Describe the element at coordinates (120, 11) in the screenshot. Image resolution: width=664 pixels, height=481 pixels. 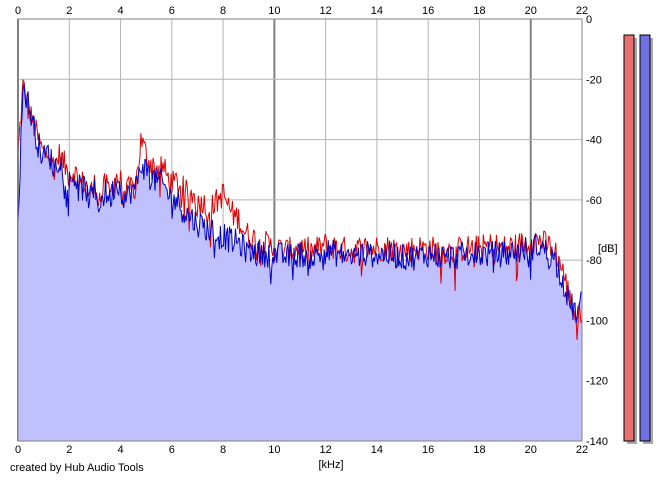
I see `x-tick-label-top-4: 4` at that location.